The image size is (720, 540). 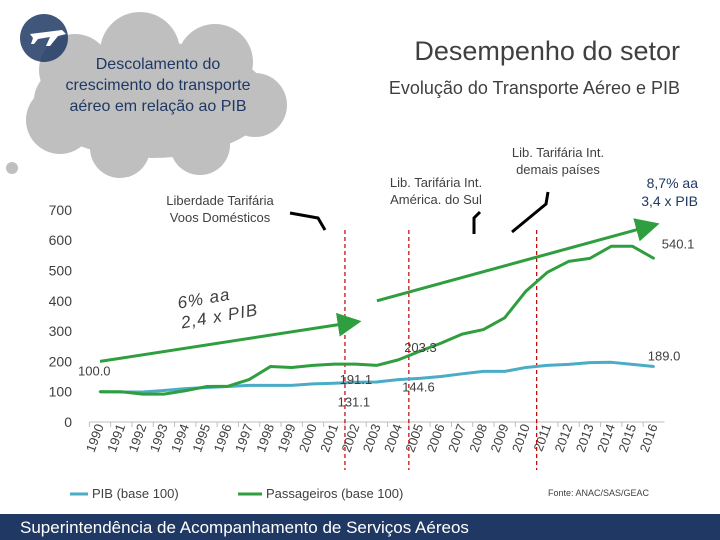 I want to click on y-tick-label: 600, so click(x=61, y=240).